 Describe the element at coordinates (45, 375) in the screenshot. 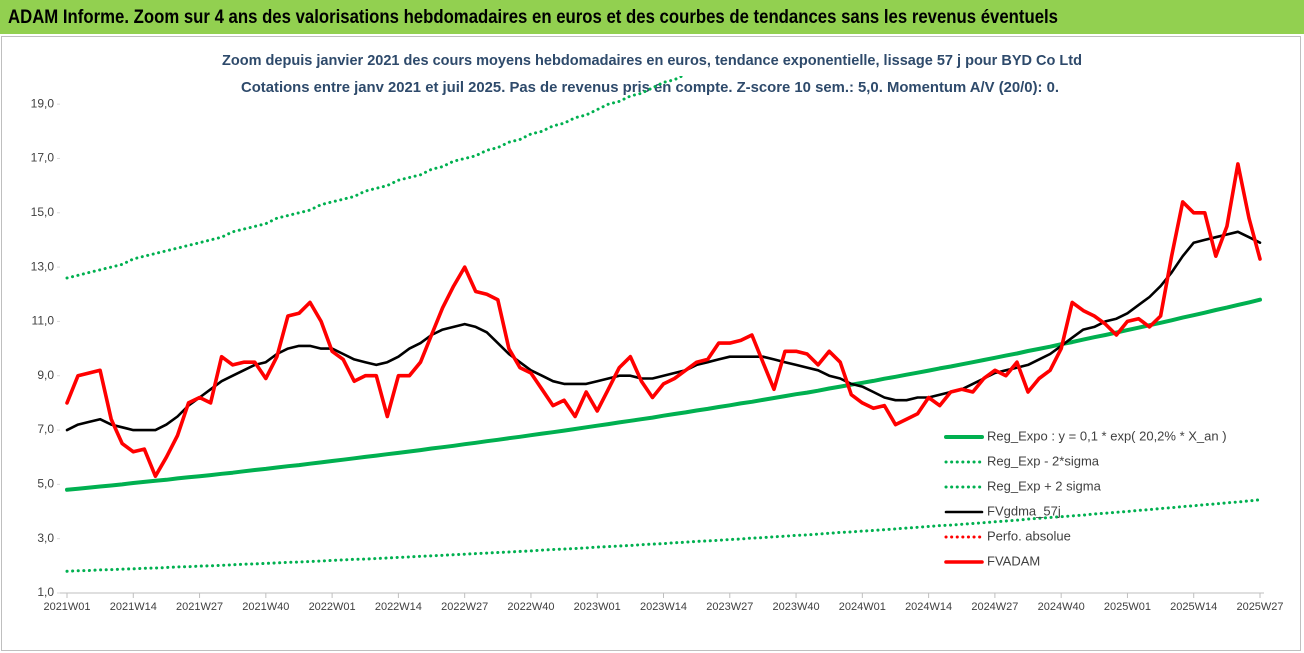

I see `y-tick-label: 9,0` at that location.